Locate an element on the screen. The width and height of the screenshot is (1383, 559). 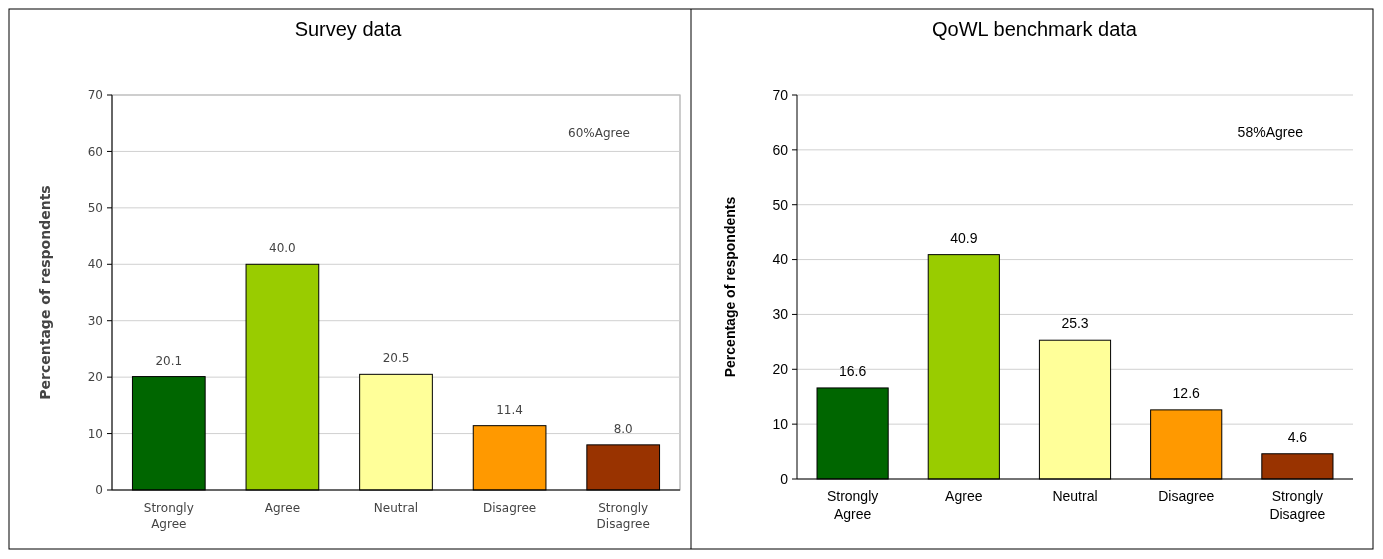
annotation: 60%Agree is located at coordinates (599, 133).